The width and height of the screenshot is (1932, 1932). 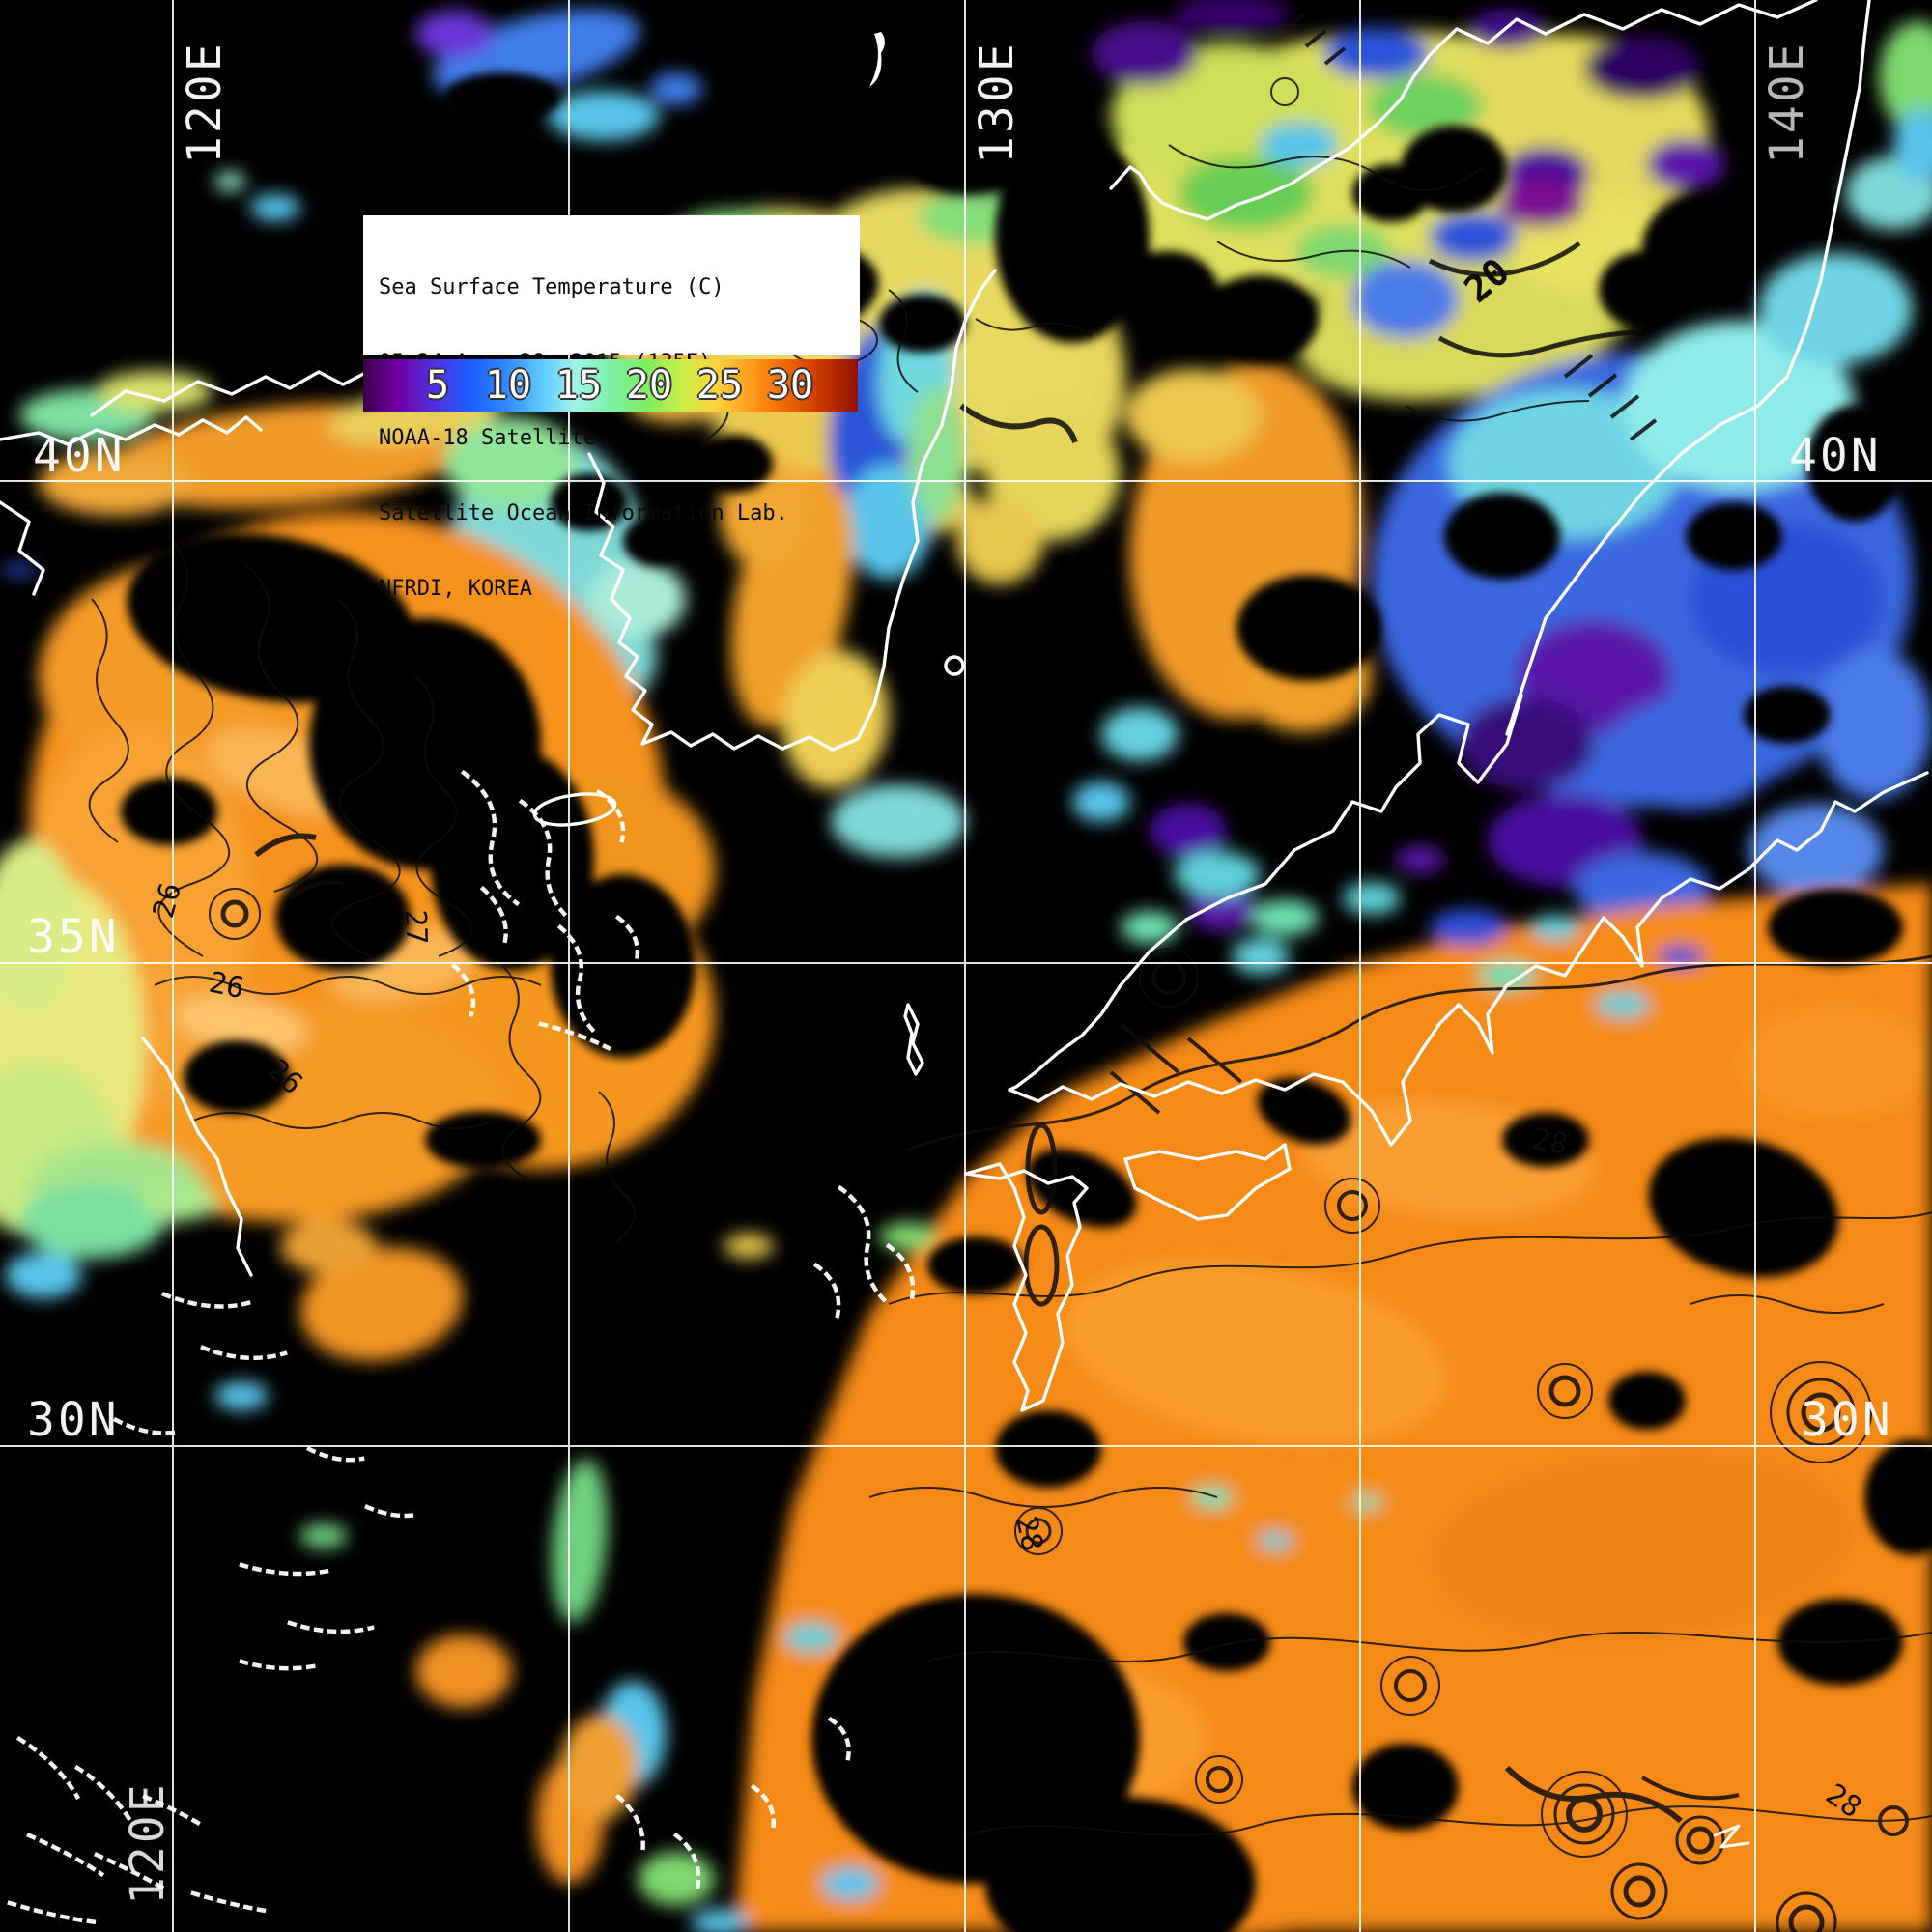 What do you see at coordinates (1635, 959) in the screenshot?
I see `coast-honshu-pacific` at bounding box center [1635, 959].